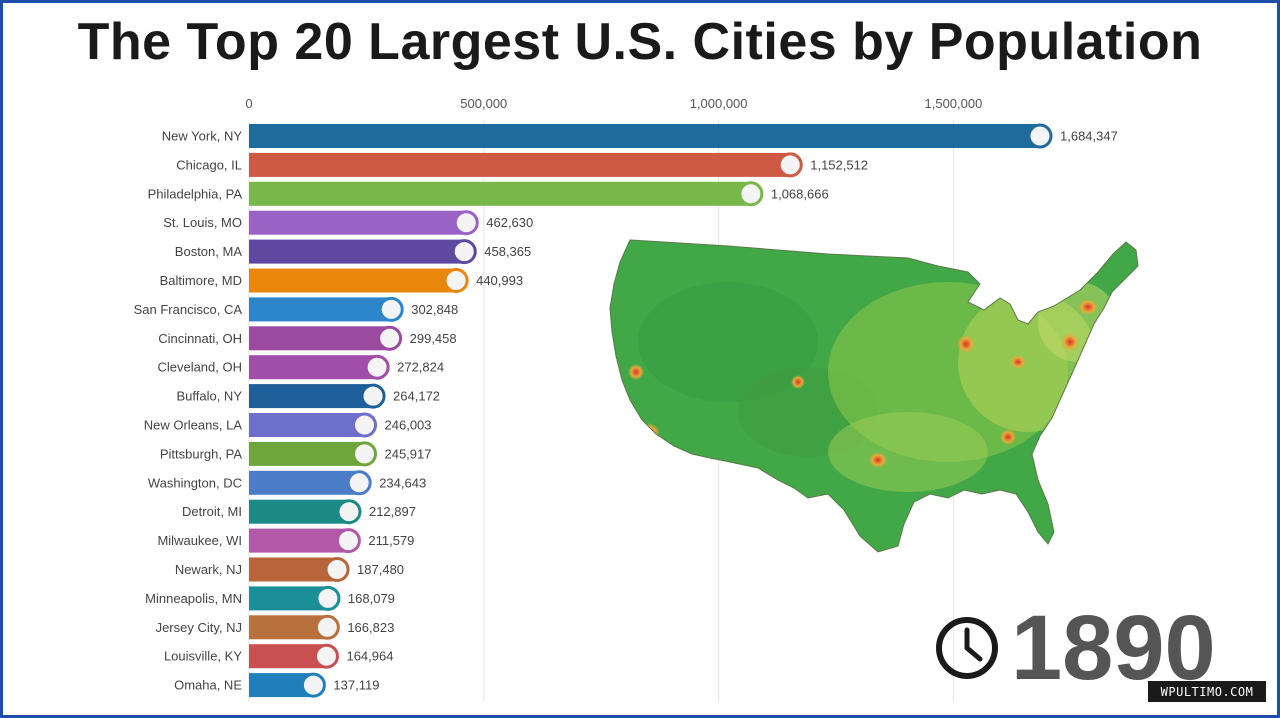 This screenshot has width=1280, height=718. I want to click on value-label: 462,630, so click(509, 222).